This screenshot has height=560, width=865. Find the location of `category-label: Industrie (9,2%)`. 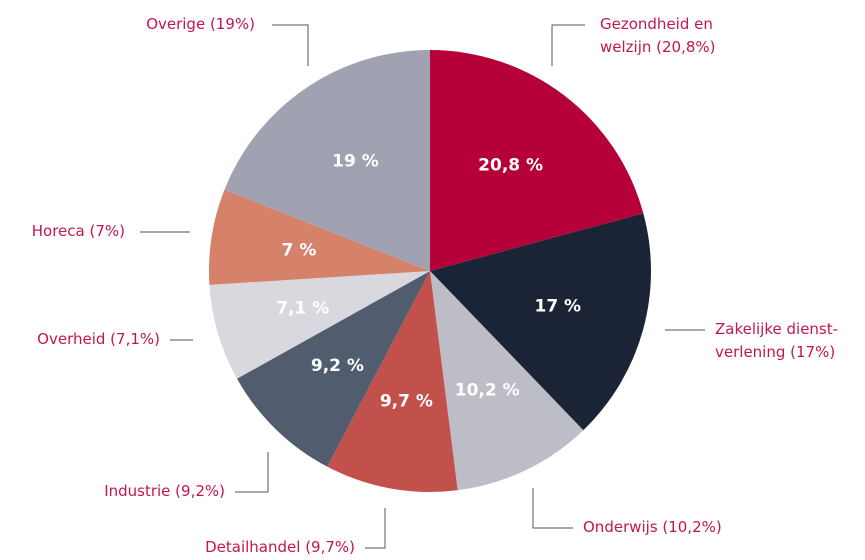

category-label: Industrie (9,2%) is located at coordinates (164, 491).